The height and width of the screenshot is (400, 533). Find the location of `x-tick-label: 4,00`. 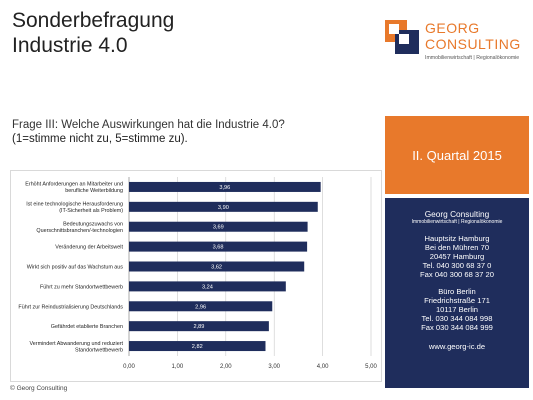

x-tick-label: 4,00 is located at coordinates (323, 367).